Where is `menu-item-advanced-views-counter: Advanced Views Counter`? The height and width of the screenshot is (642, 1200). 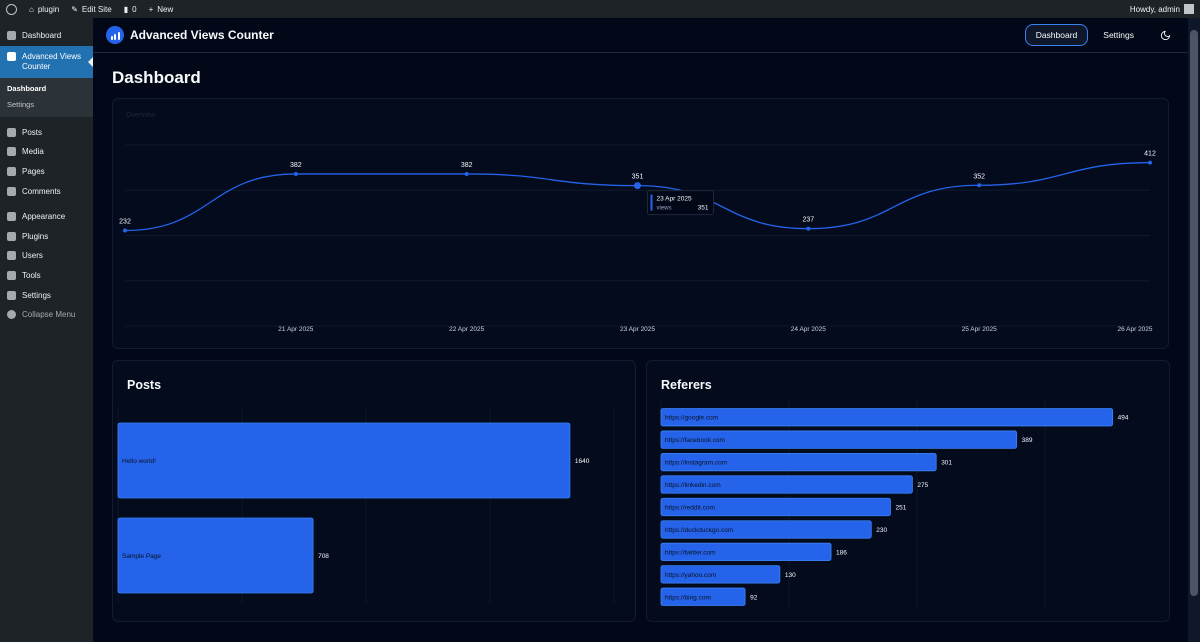 menu-item-advanced-views-counter: Advanced Views Counter is located at coordinates (46, 61).